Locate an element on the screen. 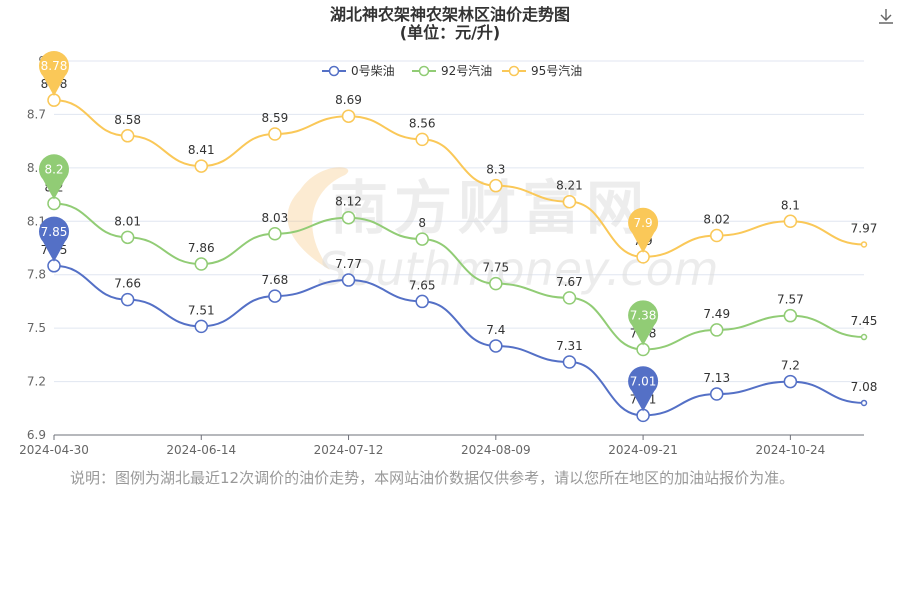 Image resolution: width=900 pixels, height=600 pixels. download-icon is located at coordinates (886, 16).